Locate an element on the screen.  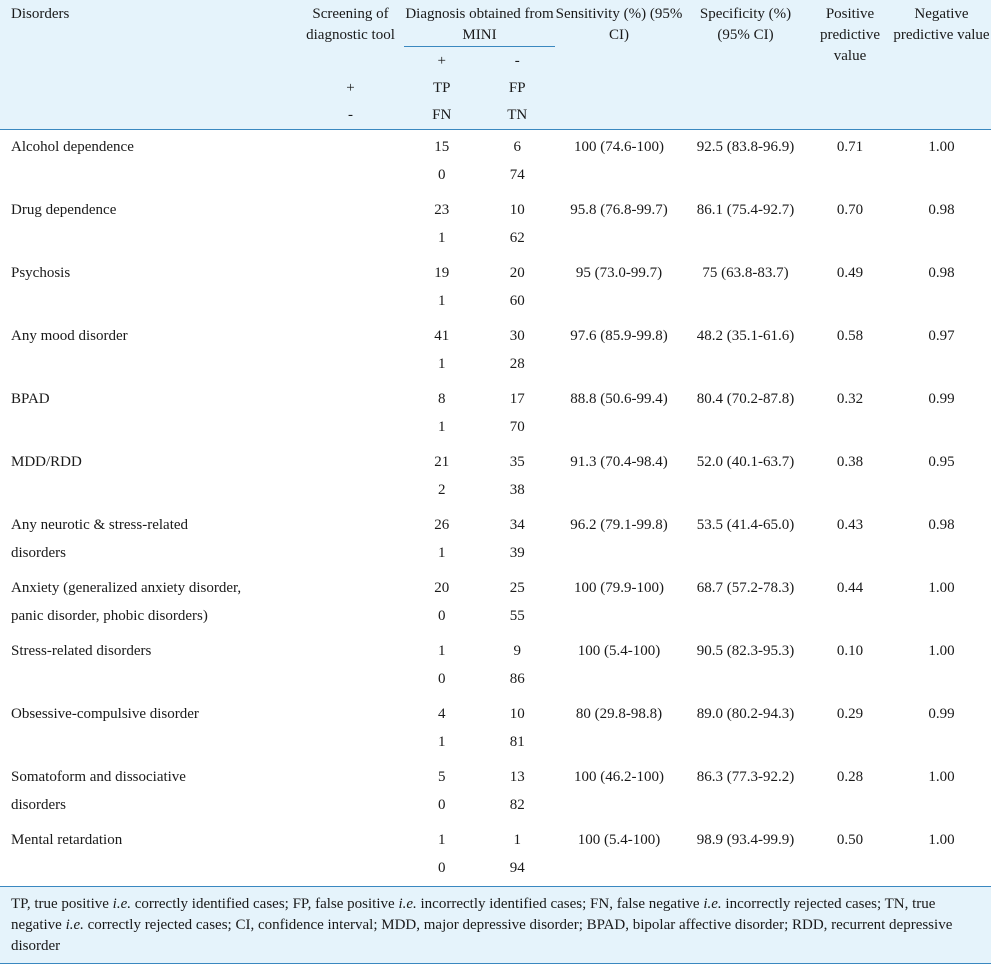
true-positive-cell: 23 is located at coordinates (442, 210).